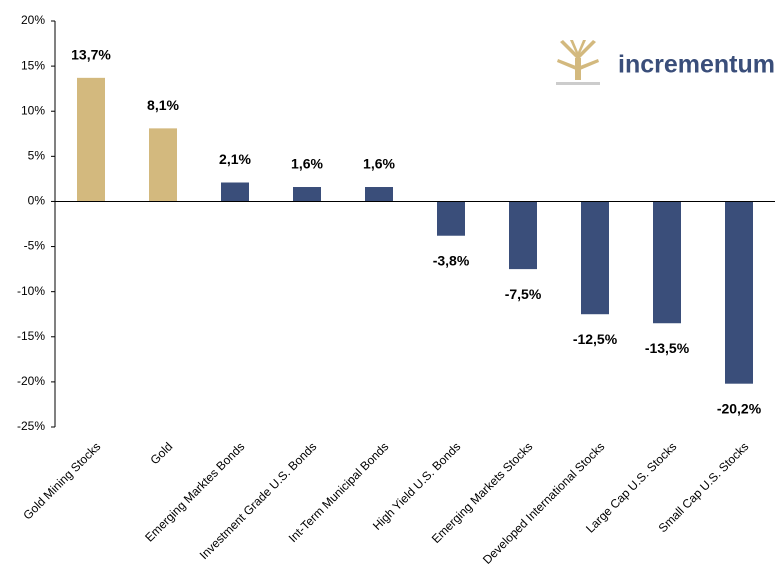 Image resolution: width=784 pixels, height=573 pixels. I want to click on y-tick-label: -20%, so click(31, 381).